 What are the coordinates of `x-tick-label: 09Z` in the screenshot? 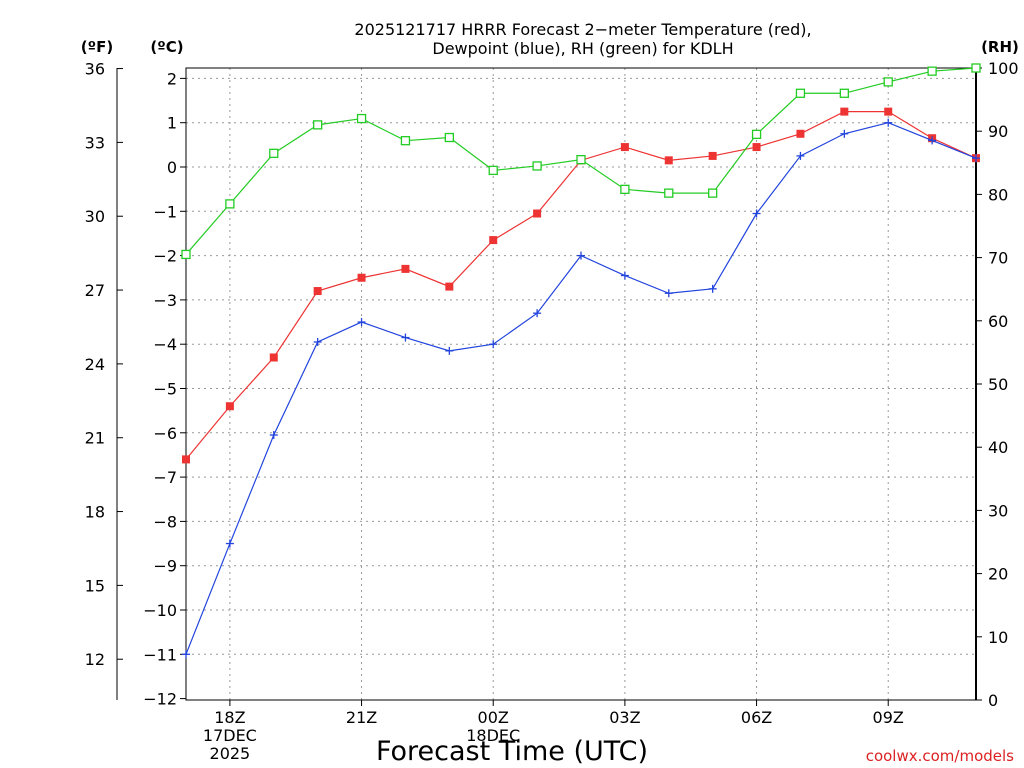 It's located at (888, 717).